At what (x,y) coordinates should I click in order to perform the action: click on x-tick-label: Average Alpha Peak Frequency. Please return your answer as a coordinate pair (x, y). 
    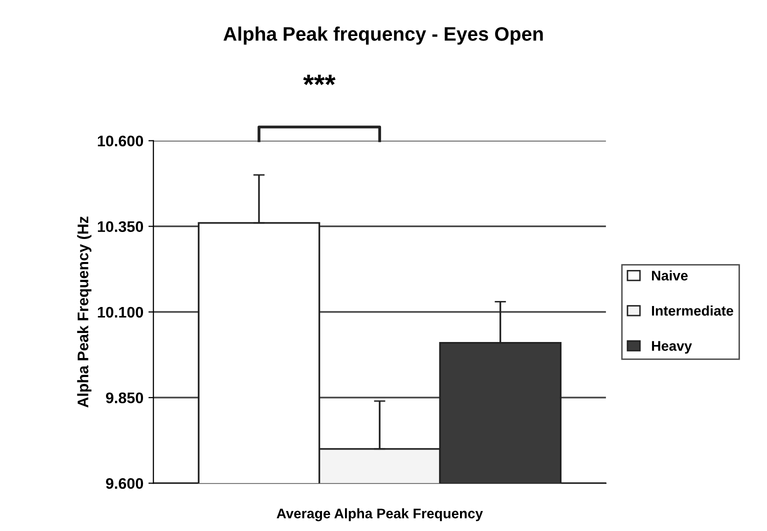
    Looking at the image, I should click on (379, 515).